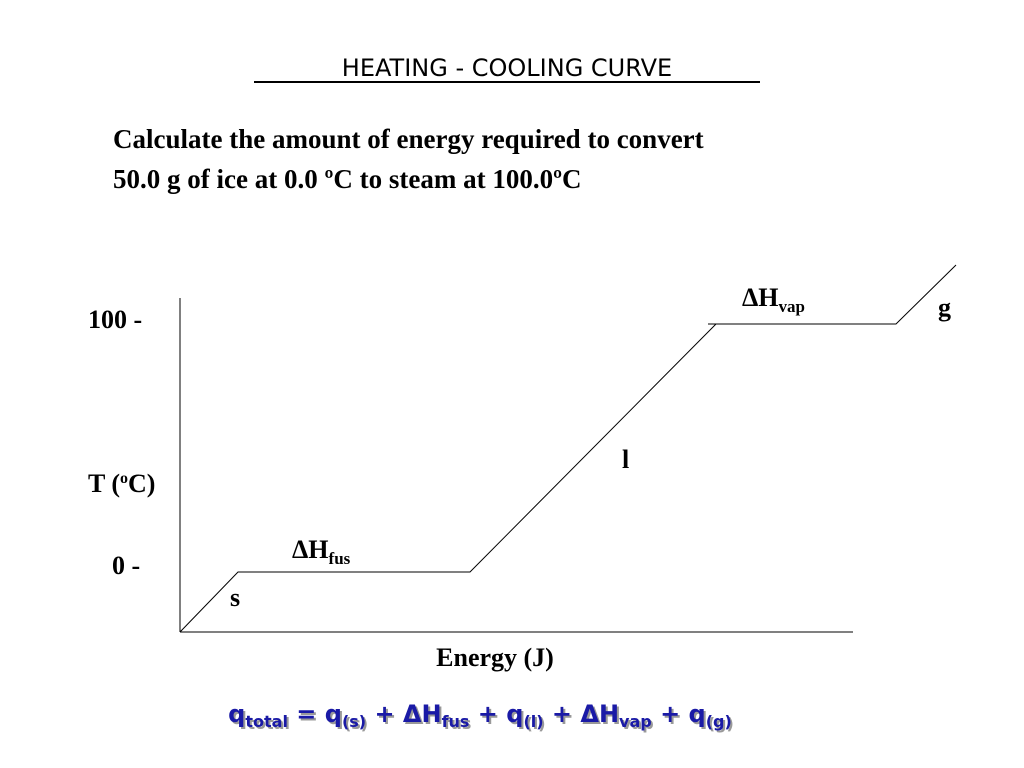 This screenshot has height=768, width=1024. I want to click on vaporization-label: ΔHvap, so click(773, 299).